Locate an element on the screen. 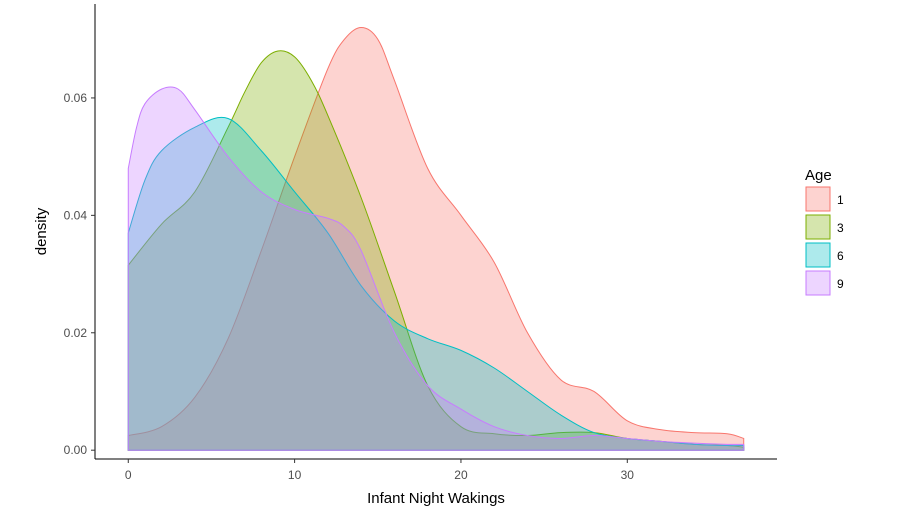  x-tick-label: 30 is located at coordinates (628, 475).